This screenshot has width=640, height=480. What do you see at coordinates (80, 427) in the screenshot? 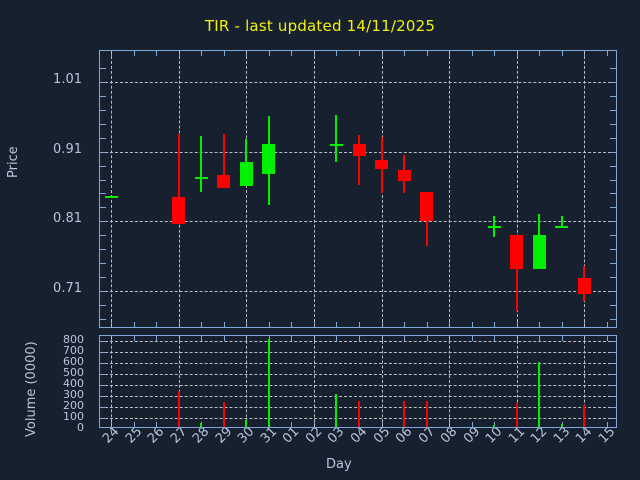
I see `volume-tick-label: 0` at bounding box center [80, 427].